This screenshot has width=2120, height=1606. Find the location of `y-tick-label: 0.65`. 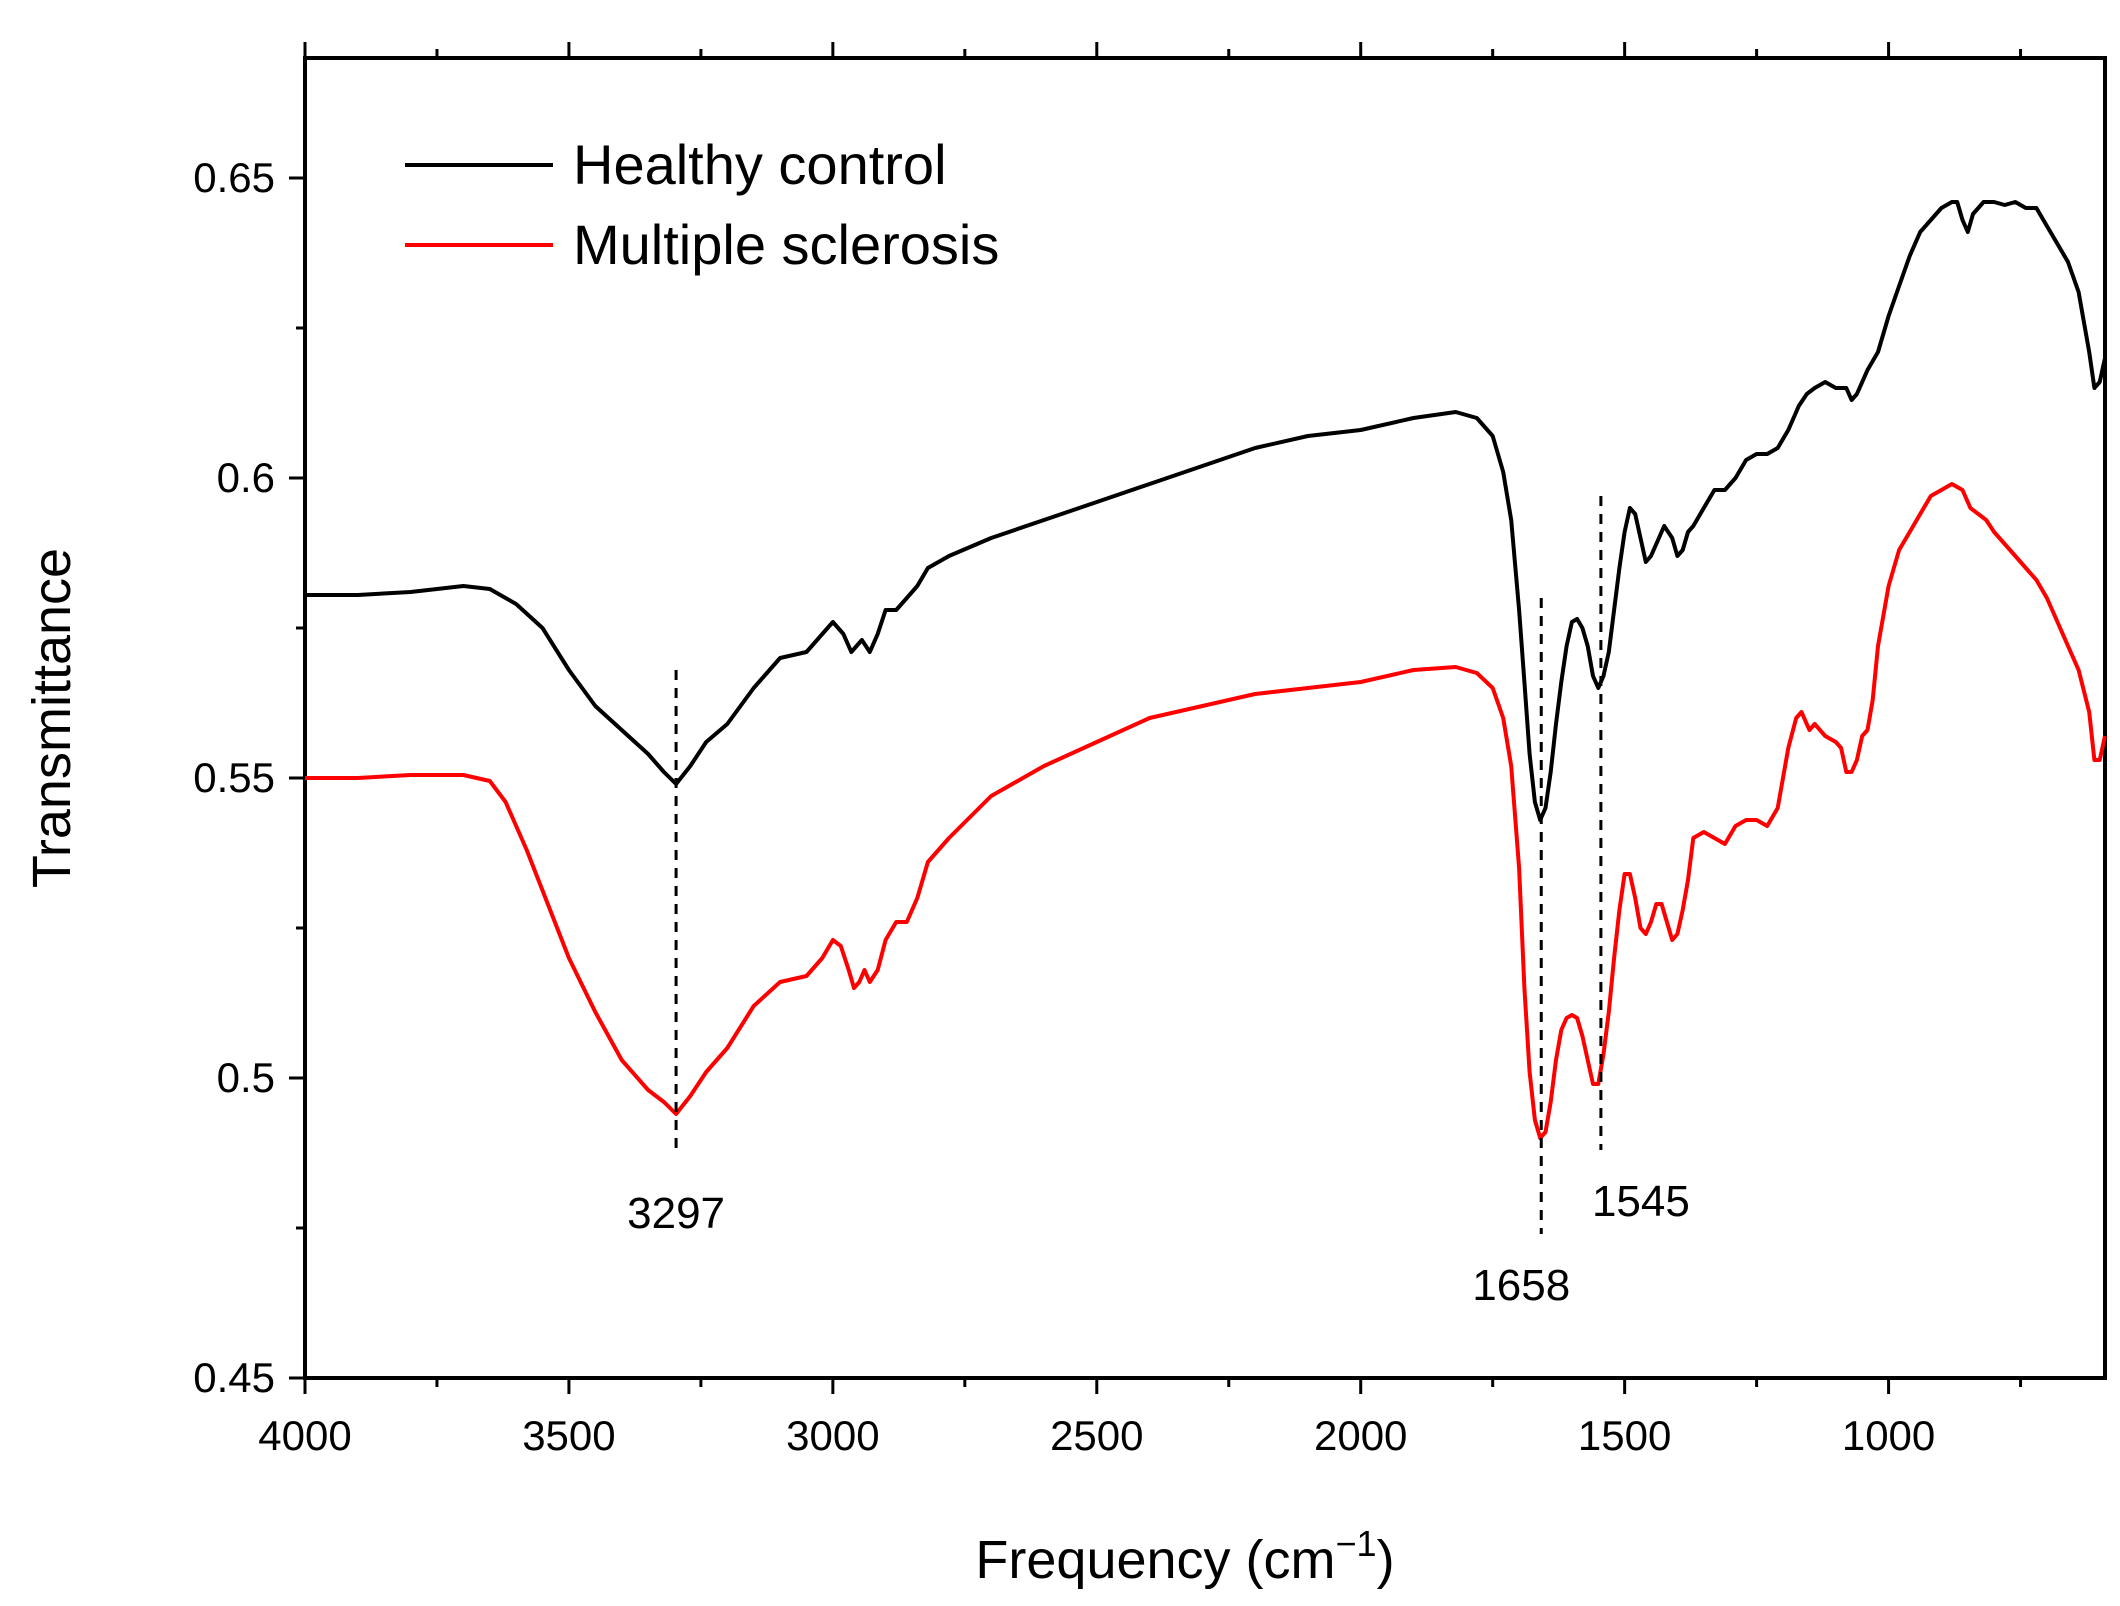

y-tick-label: 0.65 is located at coordinates (234, 177).